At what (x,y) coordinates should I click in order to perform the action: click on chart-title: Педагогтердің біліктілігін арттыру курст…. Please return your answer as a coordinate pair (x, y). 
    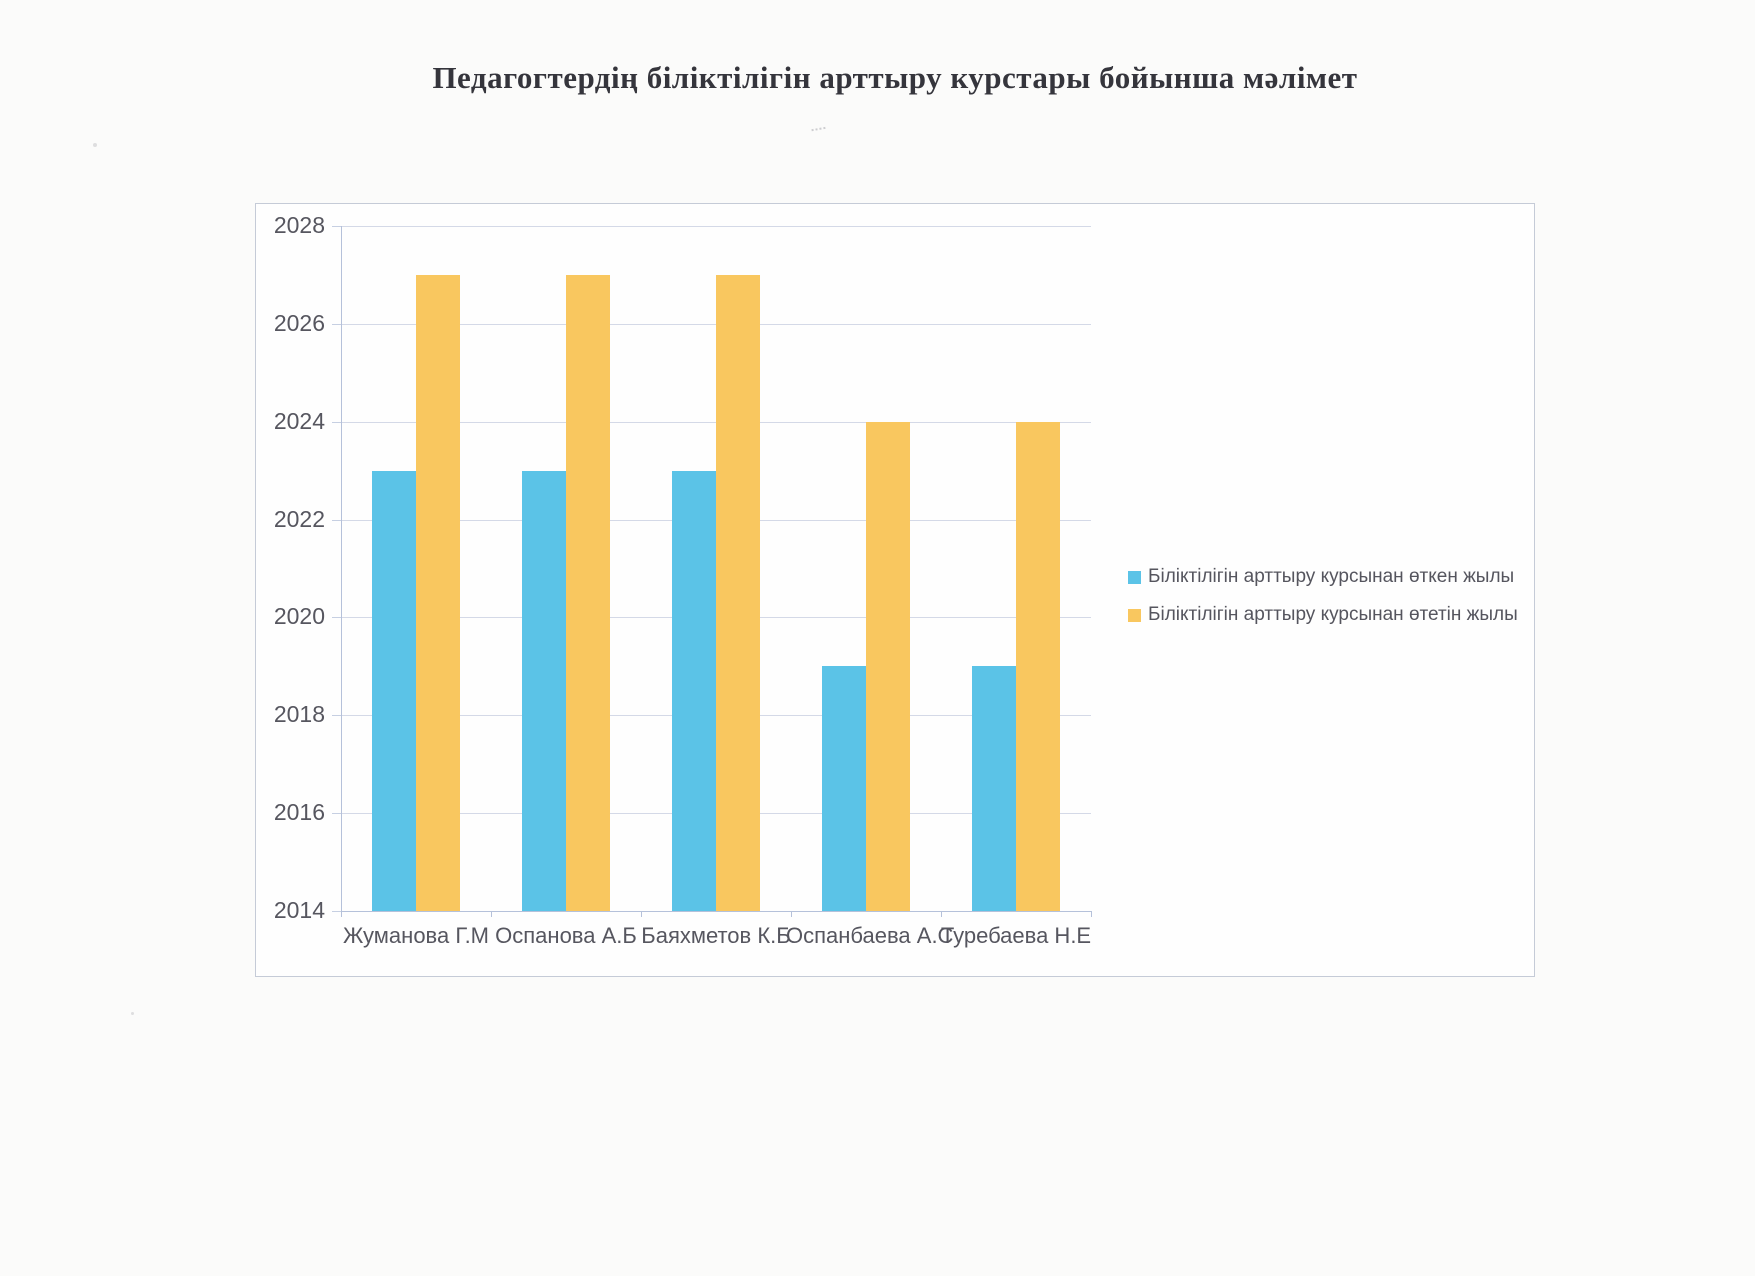
    Looking at the image, I should click on (895, 77).